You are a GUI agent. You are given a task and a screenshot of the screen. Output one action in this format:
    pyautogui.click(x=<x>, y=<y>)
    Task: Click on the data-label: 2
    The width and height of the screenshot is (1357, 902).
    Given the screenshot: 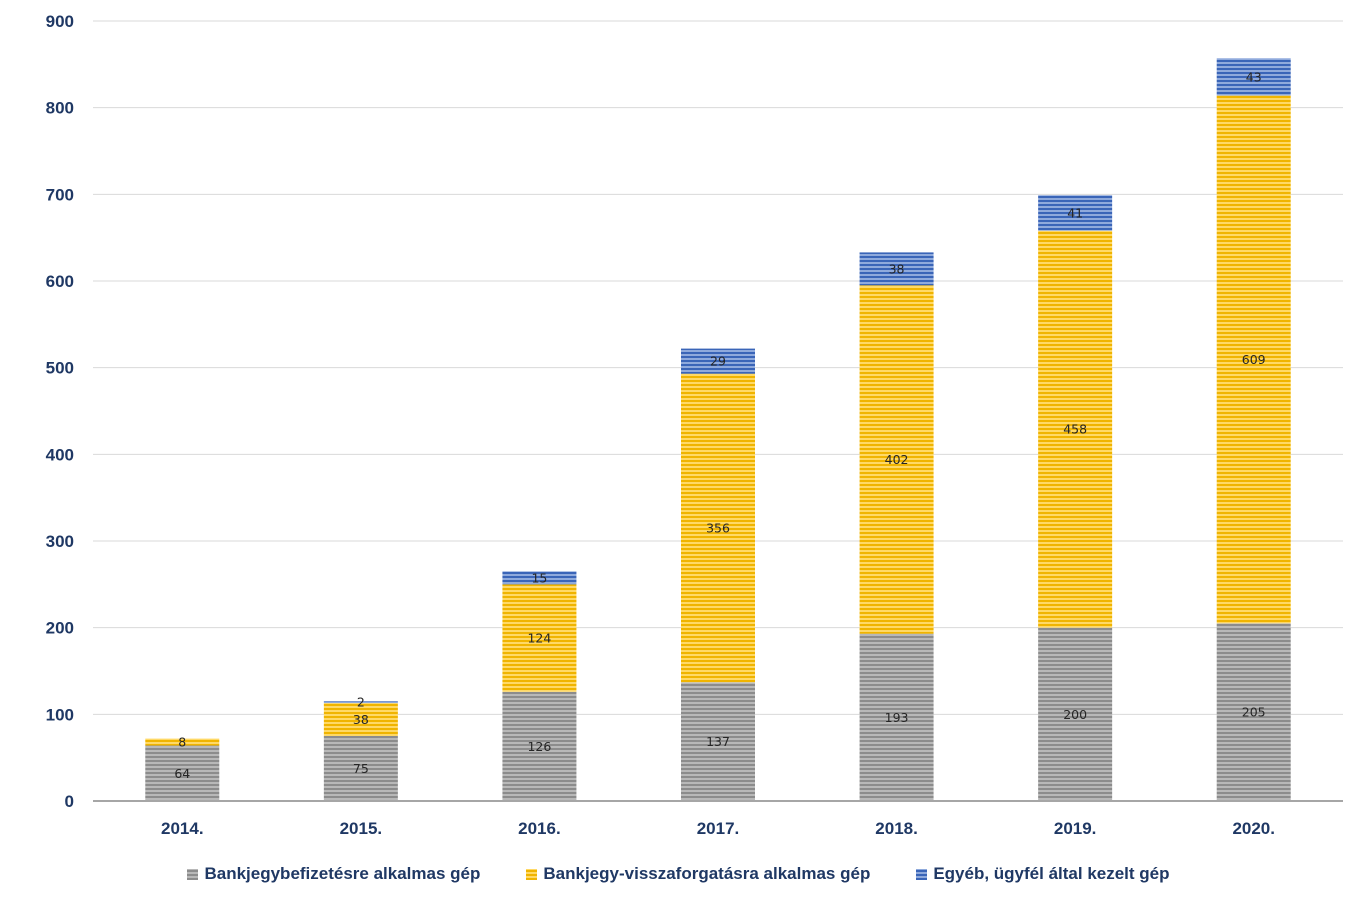 What is the action you would take?
    pyautogui.click(x=361, y=702)
    